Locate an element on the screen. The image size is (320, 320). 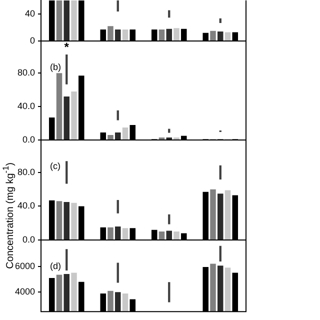
annotation: (b) is located at coordinates (55, 67).